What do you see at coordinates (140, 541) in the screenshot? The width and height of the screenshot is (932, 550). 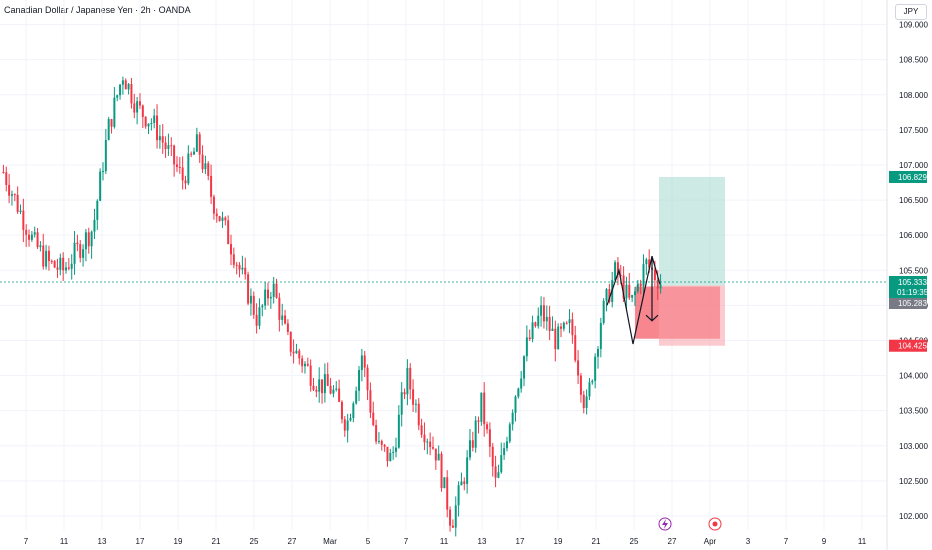 I see `time-tick-label: 17` at bounding box center [140, 541].